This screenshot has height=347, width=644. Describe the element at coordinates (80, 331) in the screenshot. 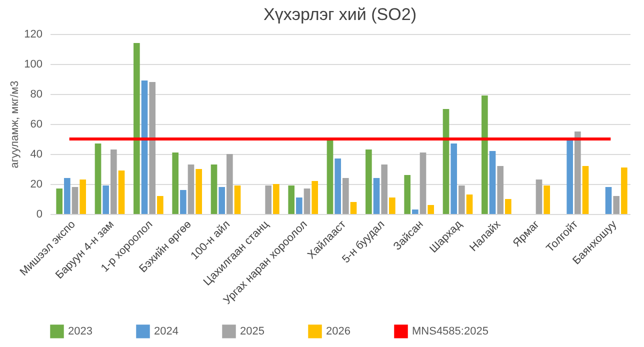

I see `legend-label: 2023` at that location.